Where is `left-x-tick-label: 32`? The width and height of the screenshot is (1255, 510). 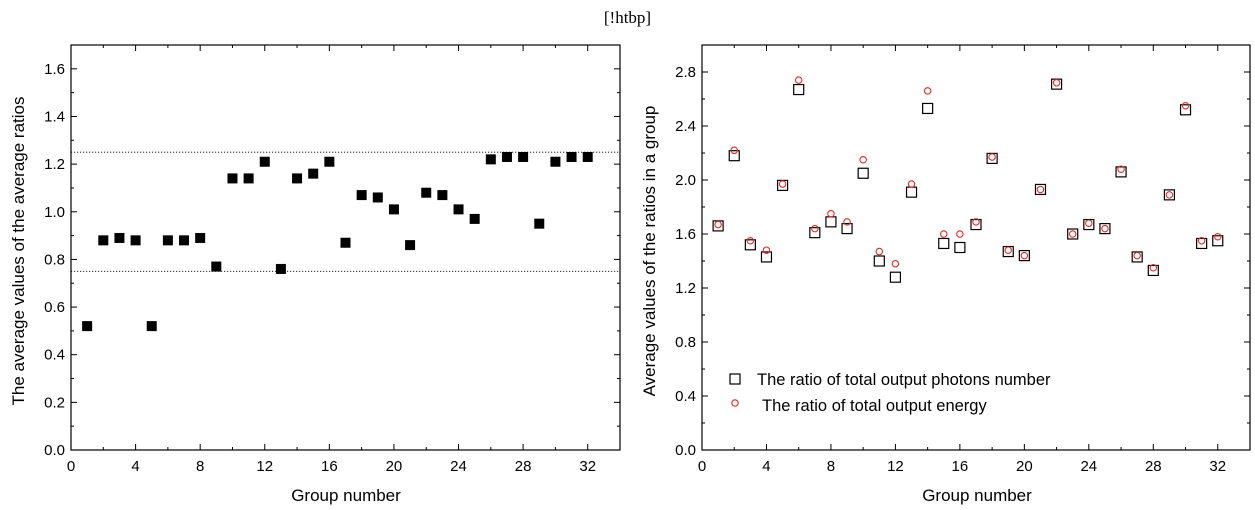
left-x-tick-label: 32 is located at coordinates (587, 466).